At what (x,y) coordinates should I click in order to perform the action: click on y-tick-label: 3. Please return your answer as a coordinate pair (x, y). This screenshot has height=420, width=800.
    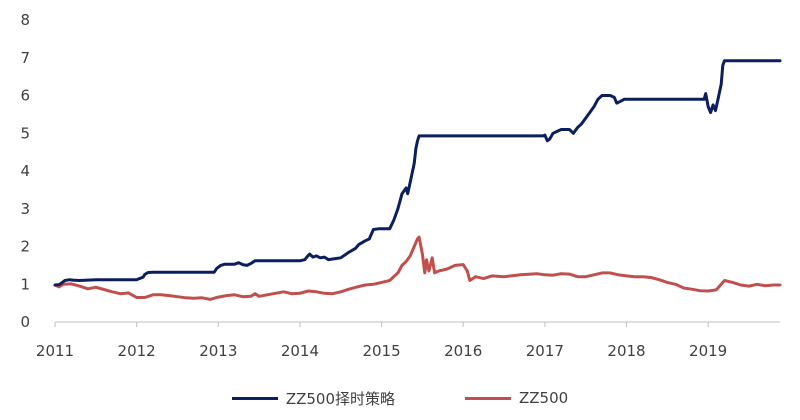
    Looking at the image, I should click on (25, 209).